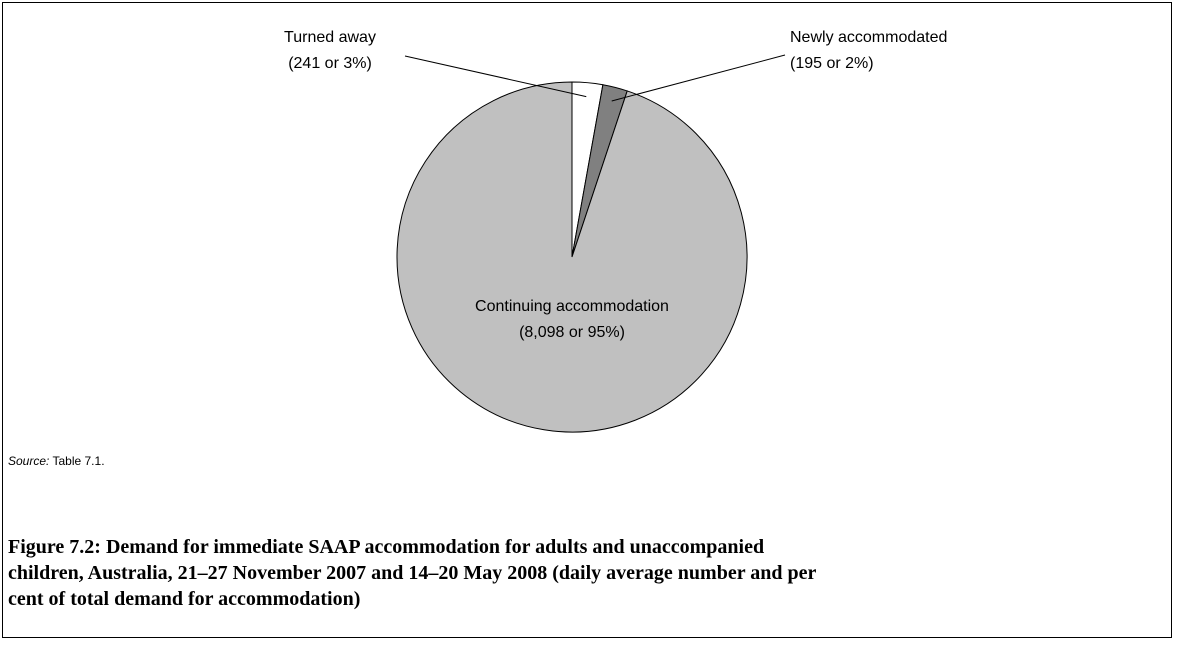 This screenshot has height=651, width=1184. I want to click on slice-label: Continuing accommodation, so click(572, 306).